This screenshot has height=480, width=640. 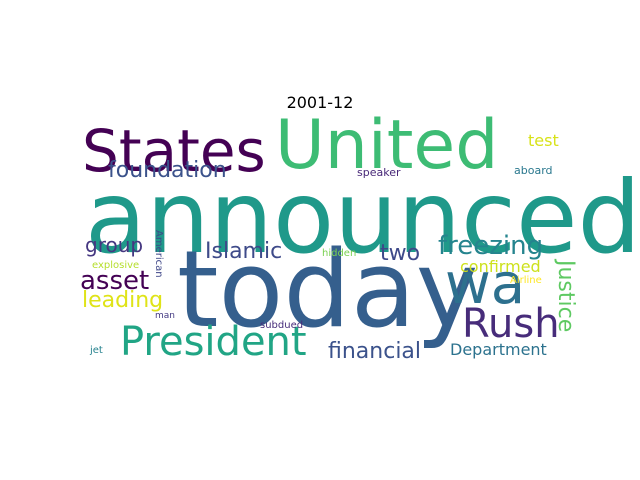 What do you see at coordinates (167, 170) in the screenshot?
I see `word-foundation: foundation` at bounding box center [167, 170].